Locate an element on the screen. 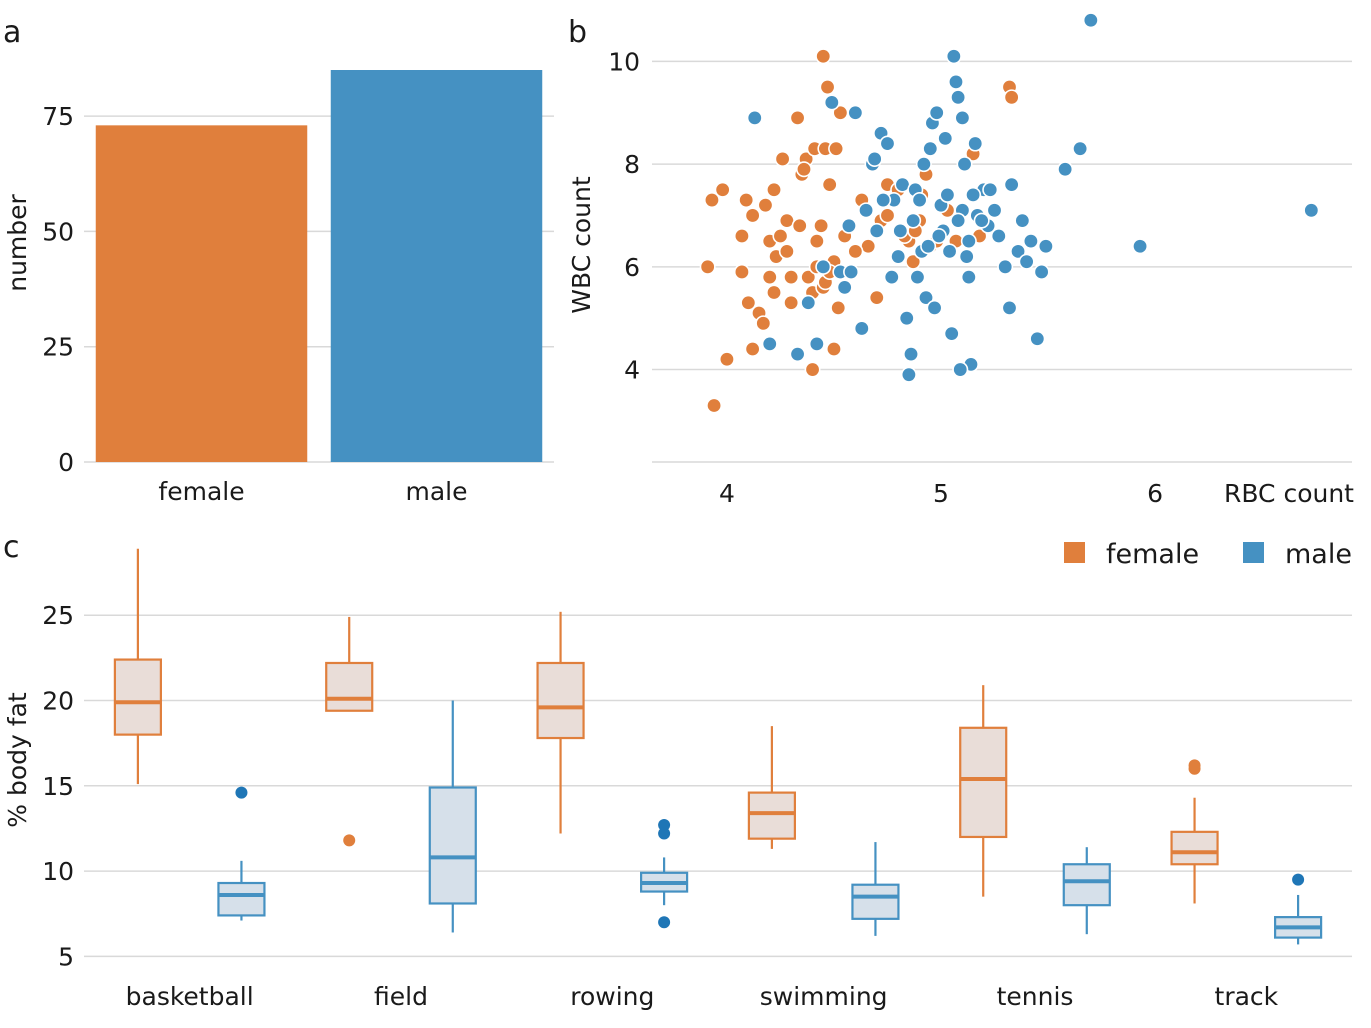  panel-c-female-swimming-box is located at coordinates (771, 815).